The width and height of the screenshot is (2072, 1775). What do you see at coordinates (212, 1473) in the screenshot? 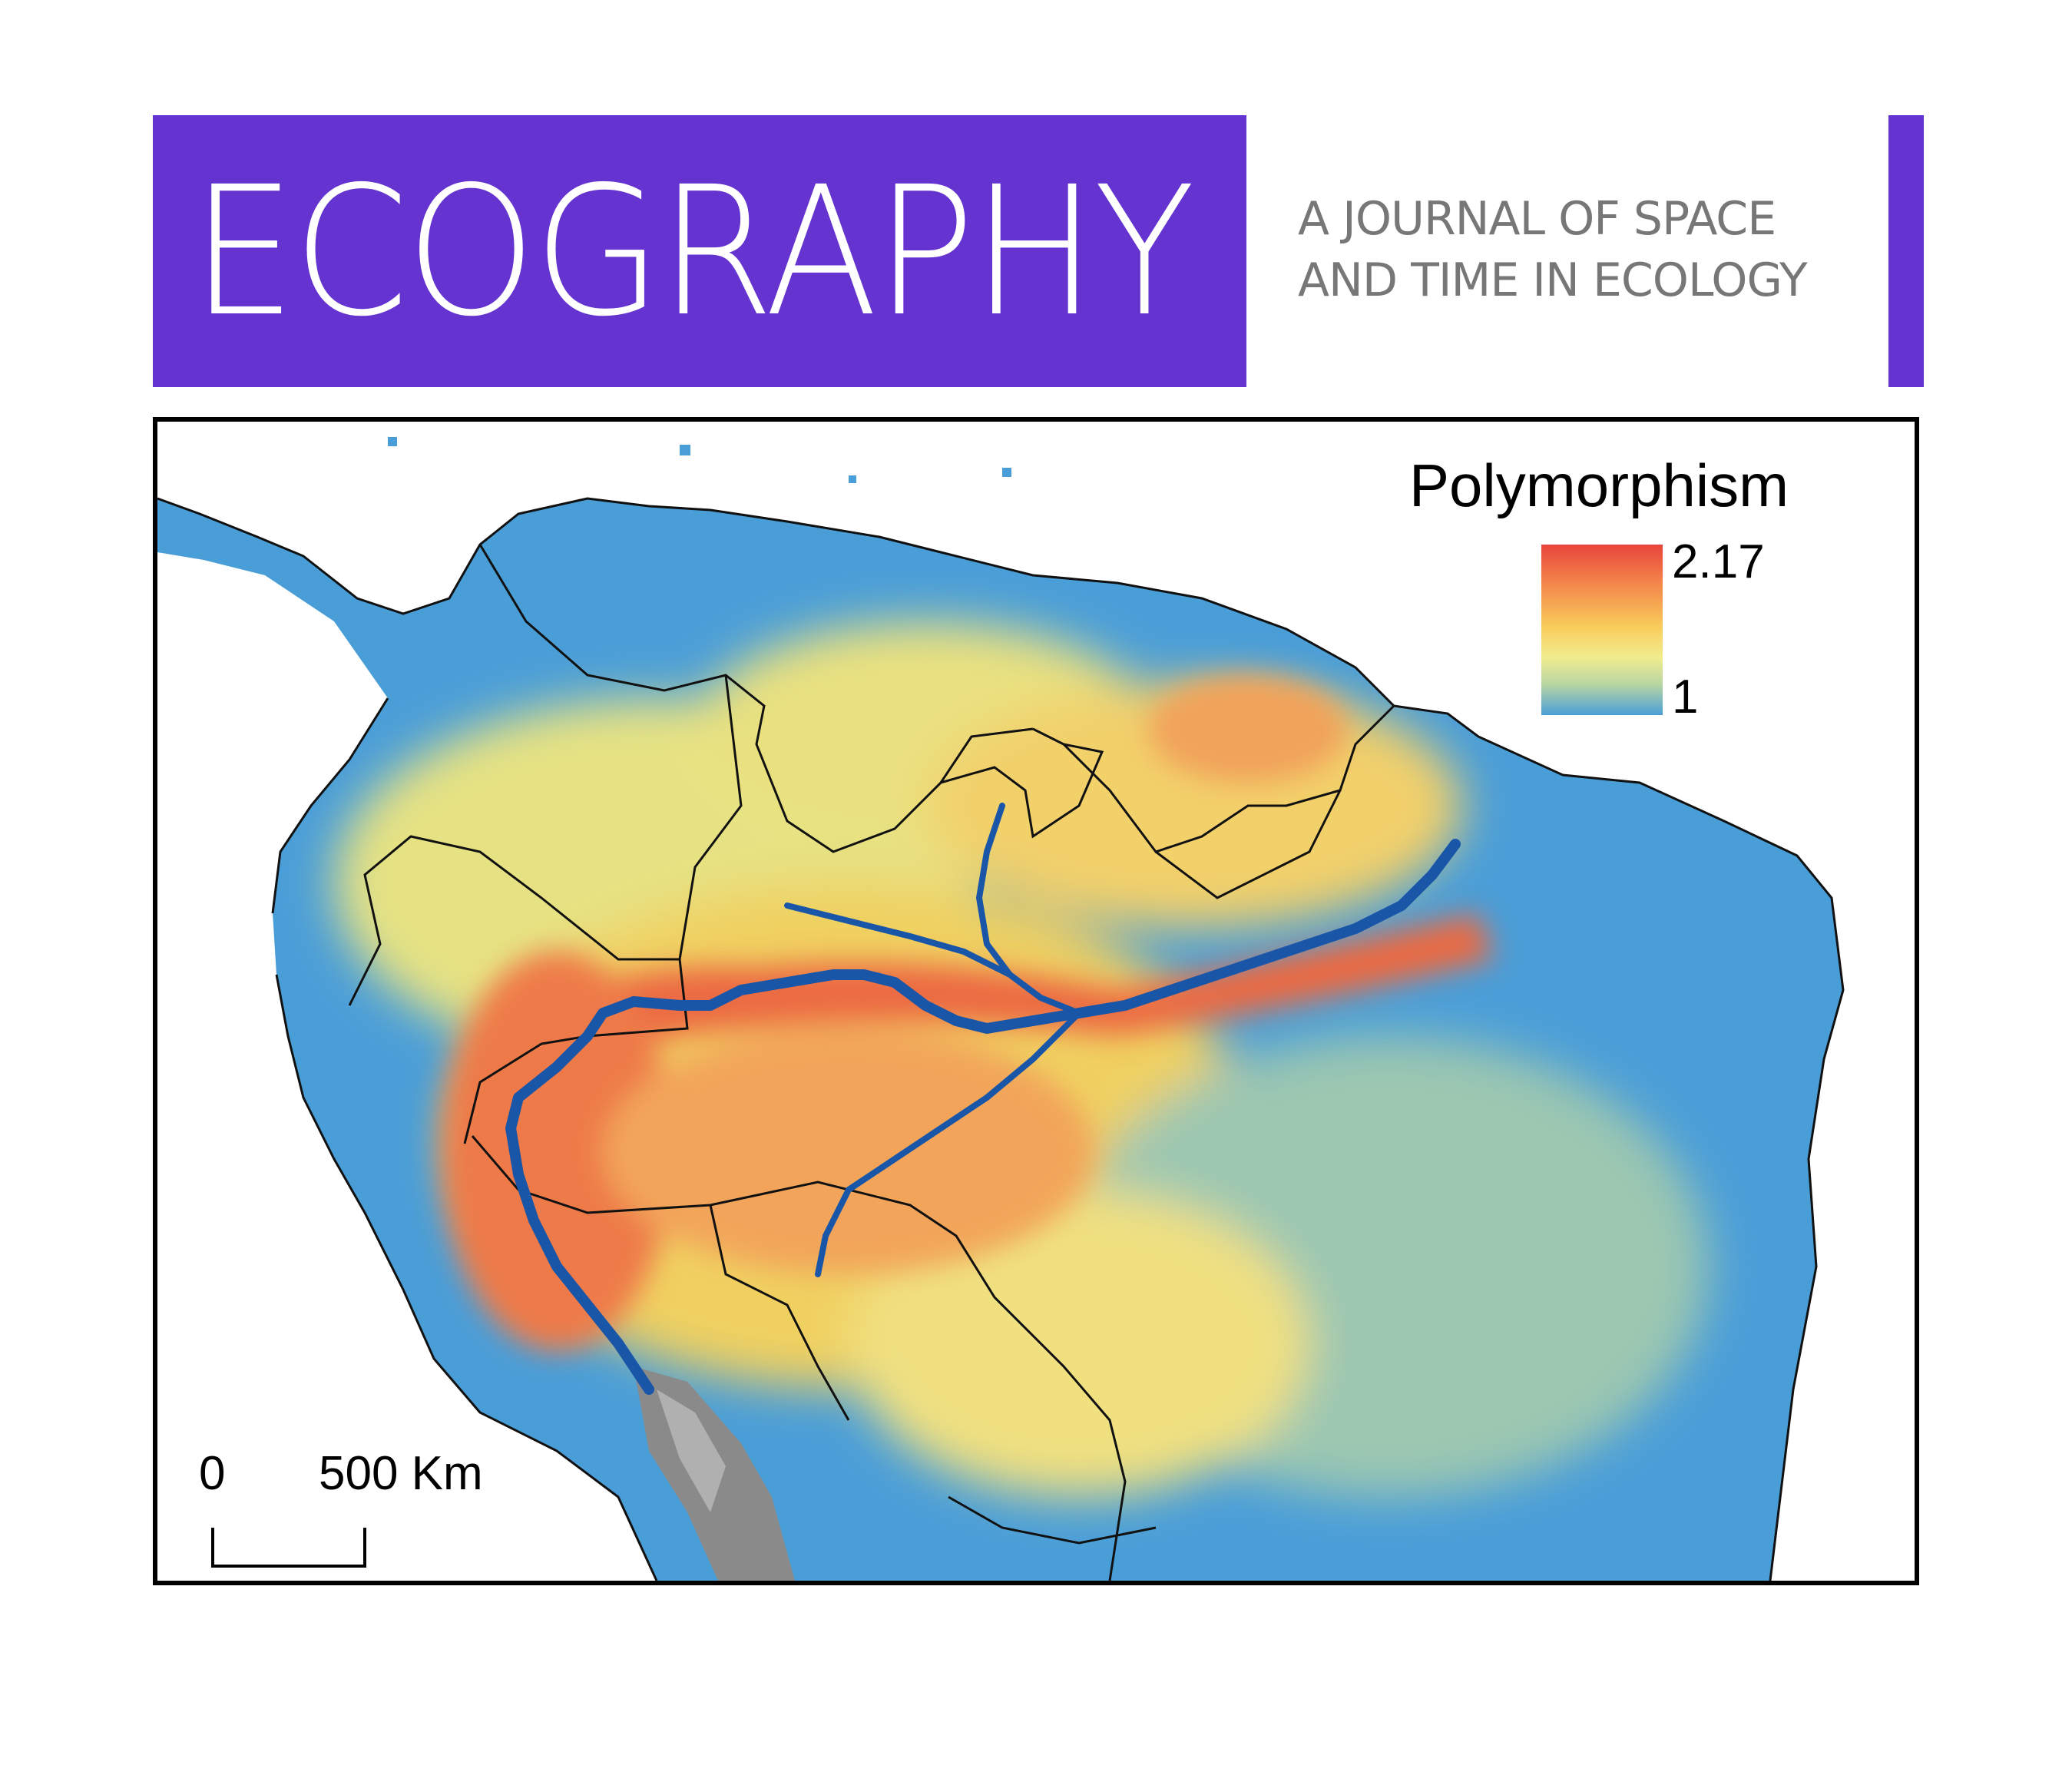
I see `scale-bar-zero-label: 0` at bounding box center [212, 1473].